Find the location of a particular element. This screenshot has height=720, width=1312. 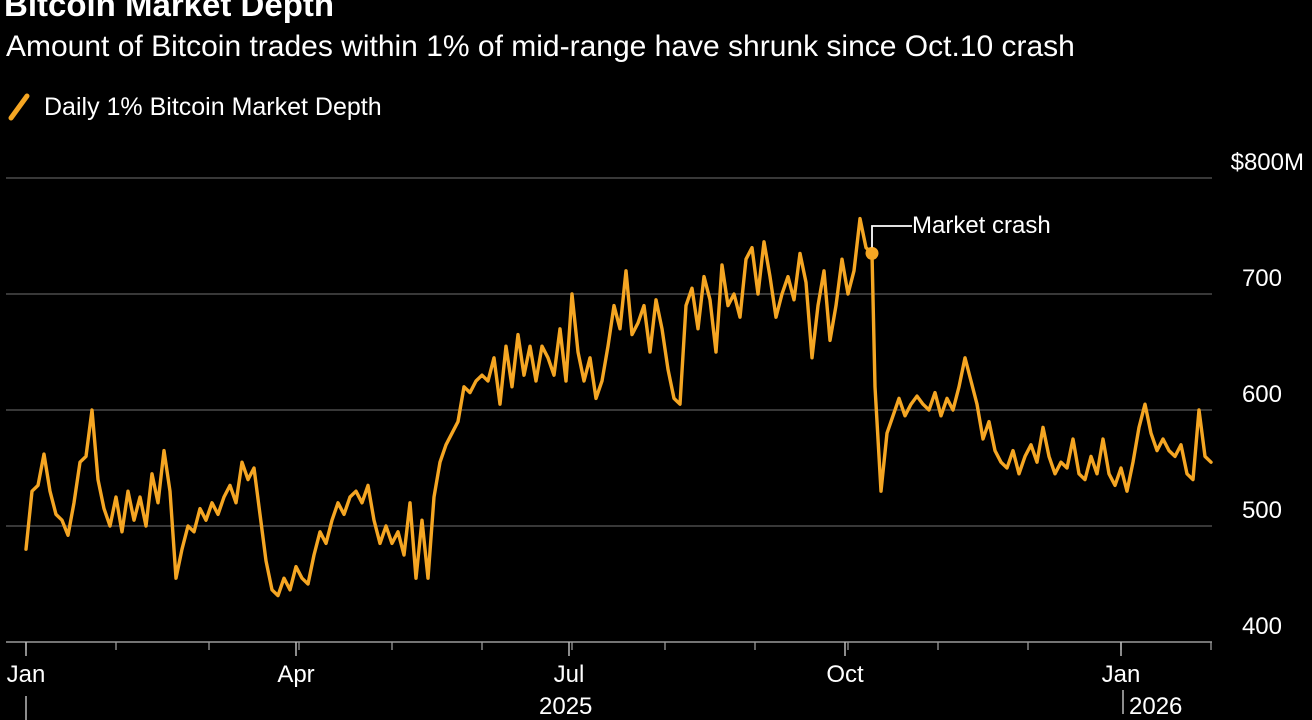

x-tick-label: Apr is located at coordinates (295, 674).